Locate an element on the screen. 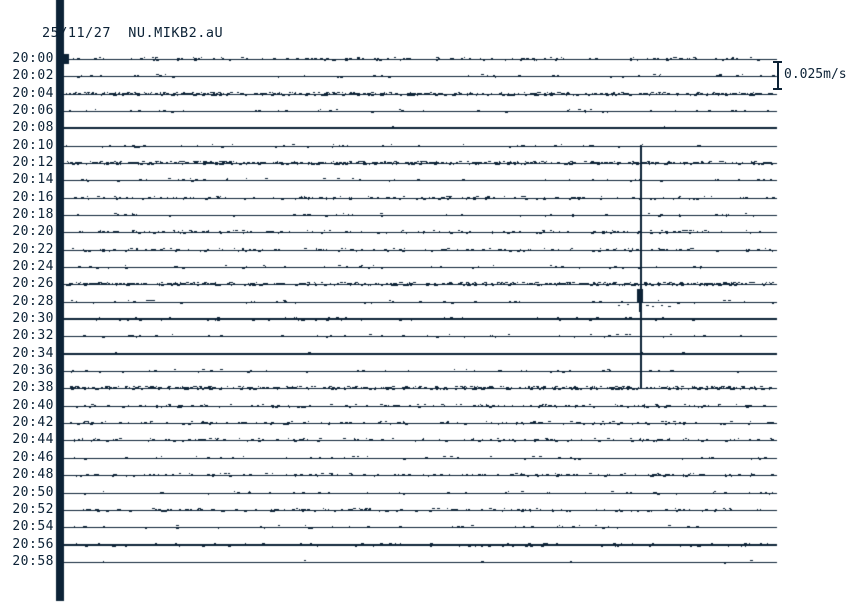 The width and height of the screenshot is (852, 604). scale-bracket-bottom-cap is located at coordinates (777, 89).